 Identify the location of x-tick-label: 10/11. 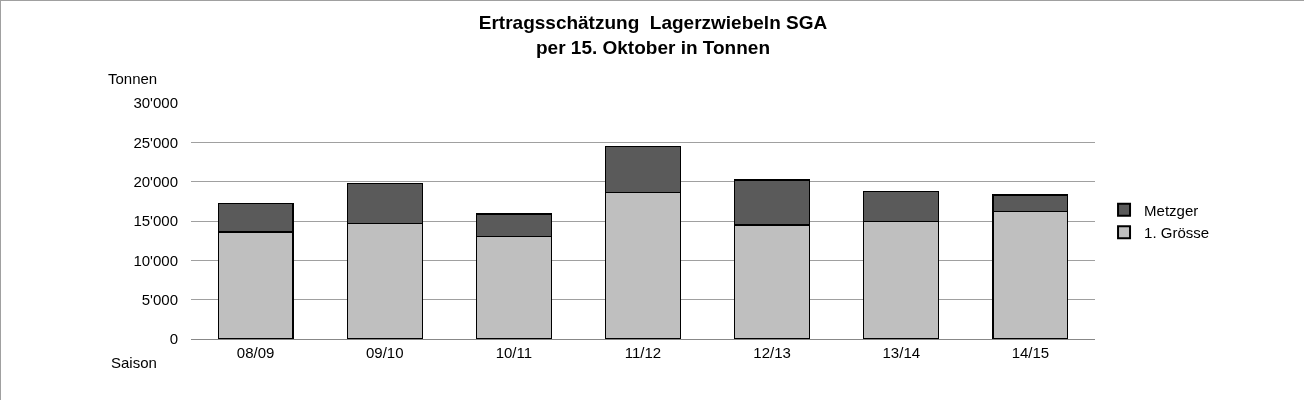
(514, 352).